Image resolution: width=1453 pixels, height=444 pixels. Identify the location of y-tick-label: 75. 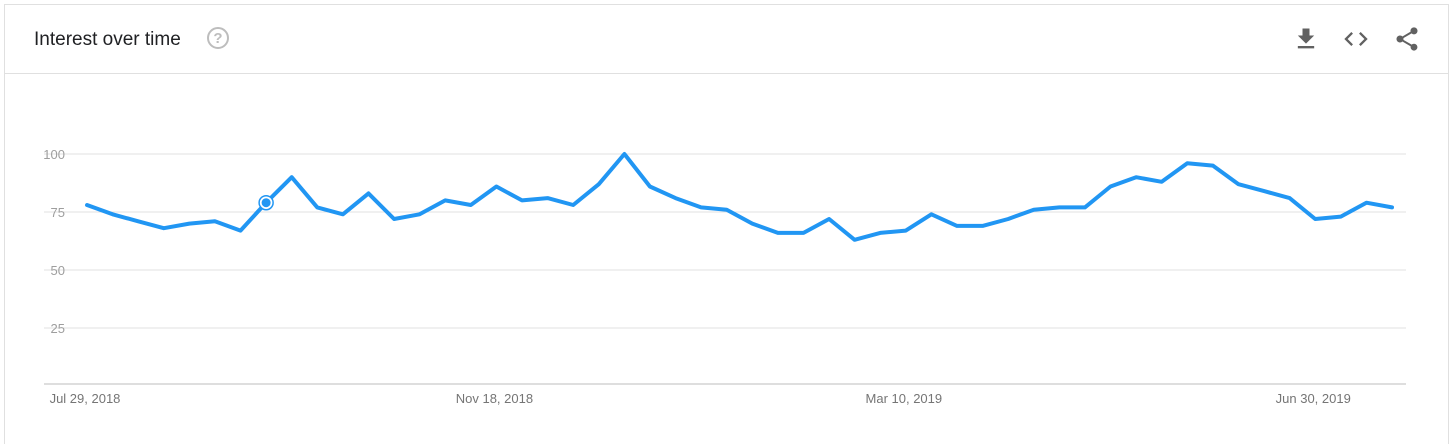
(58, 212).